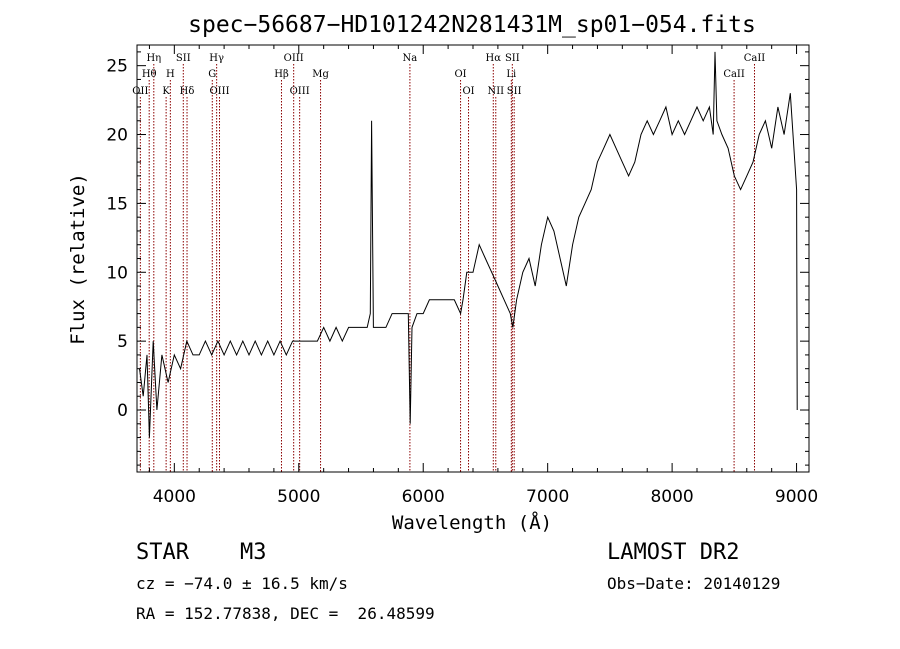  What do you see at coordinates (149, 74) in the screenshot?
I see `marker-label: Hθ` at bounding box center [149, 74].